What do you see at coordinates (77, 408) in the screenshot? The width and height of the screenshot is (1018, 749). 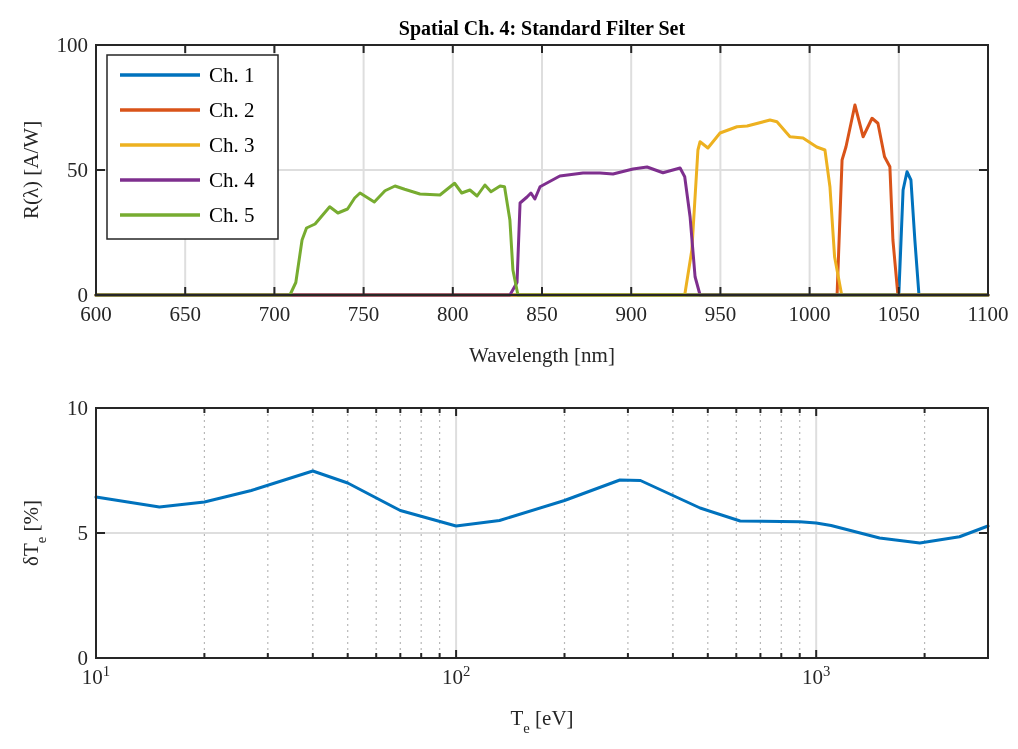 I see `y-tick-label: 10` at bounding box center [77, 408].